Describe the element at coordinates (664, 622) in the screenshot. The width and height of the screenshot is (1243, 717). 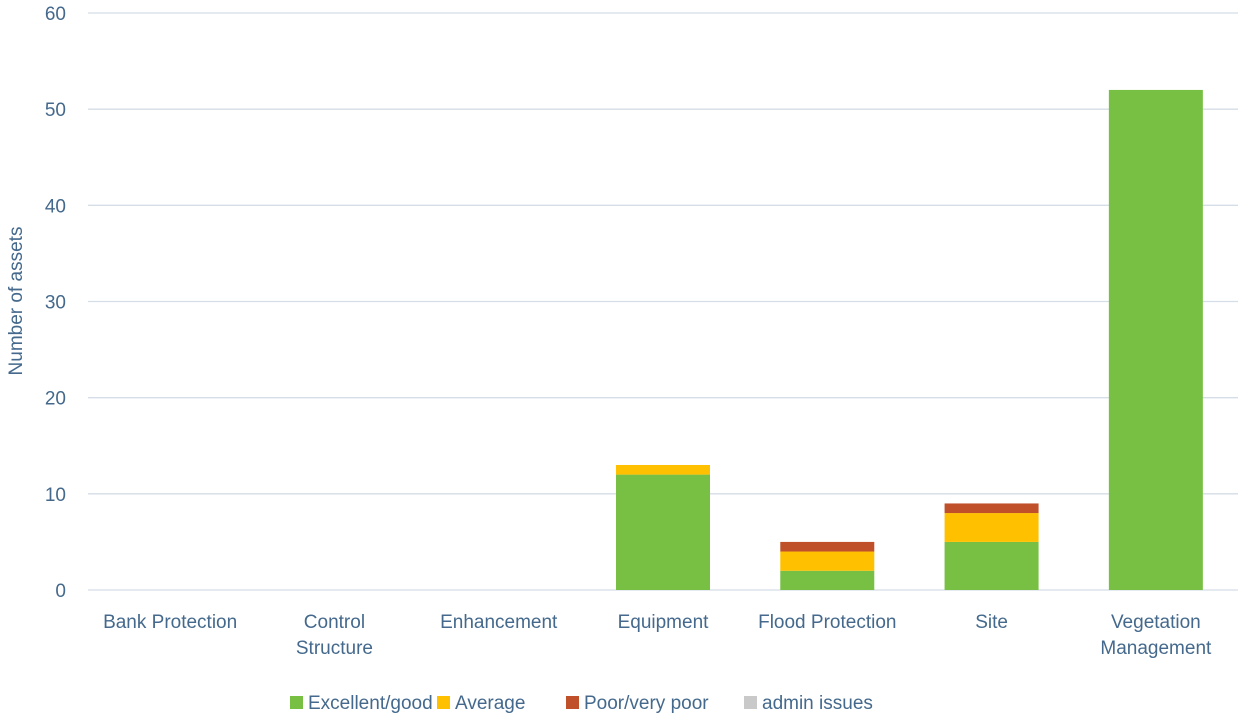
I see `x-tick-label: Equipment` at that location.